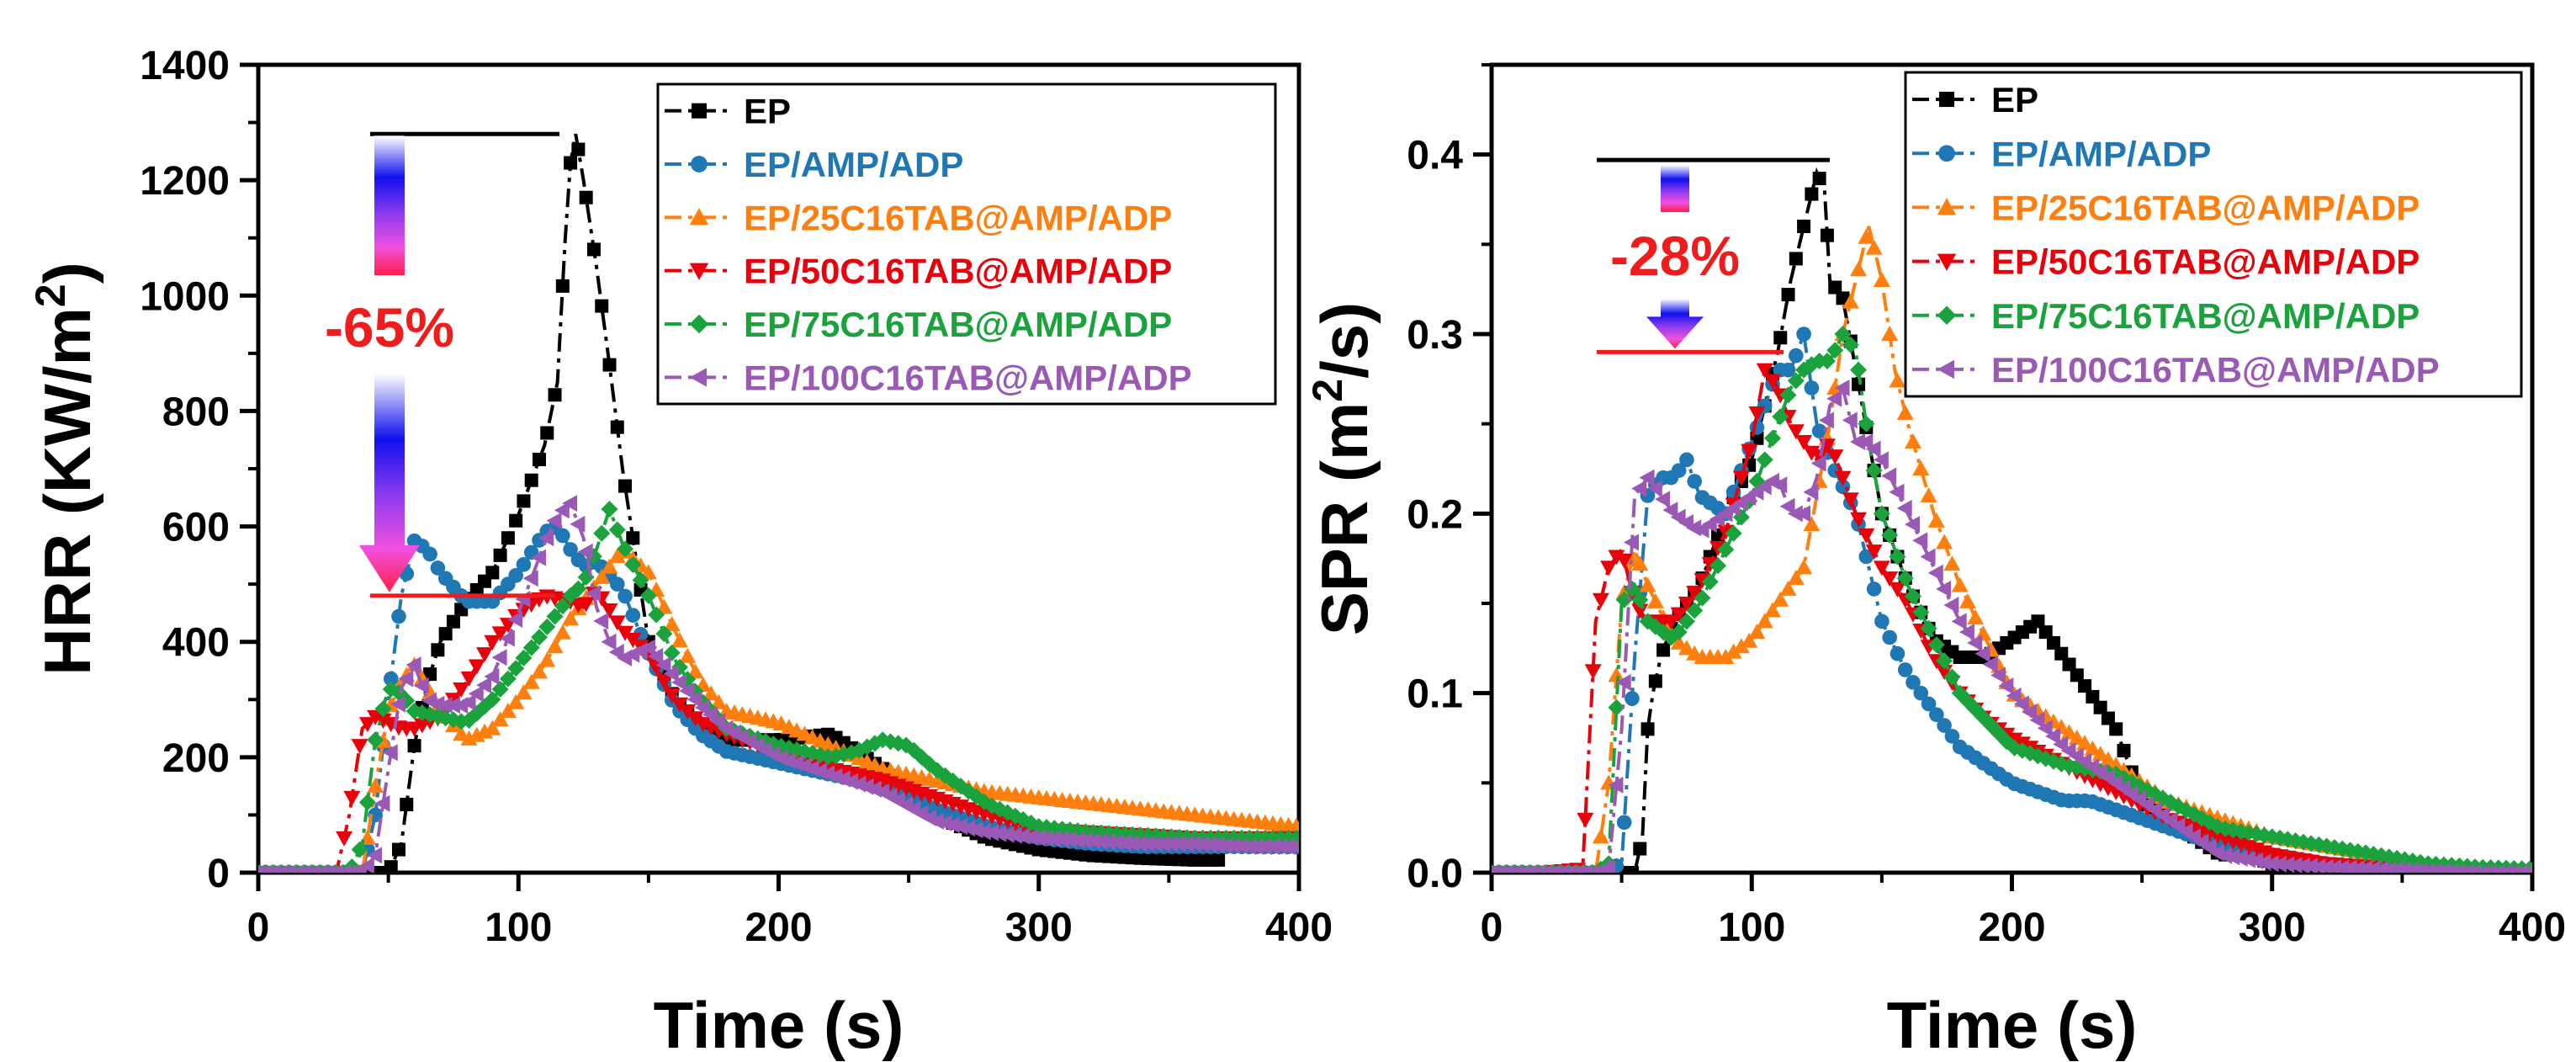 This screenshot has width=2576, height=1062. What do you see at coordinates (779, 1025) in the screenshot?
I see `x-axis-title: Time (s)` at bounding box center [779, 1025].